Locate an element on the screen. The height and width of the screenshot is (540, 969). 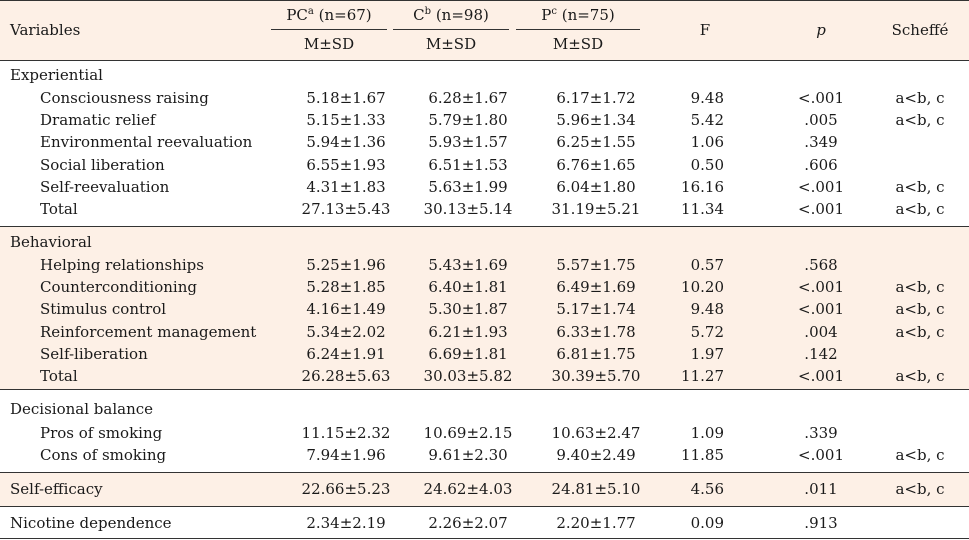
row-label: Self-efficacy is located at coordinates (56, 489).